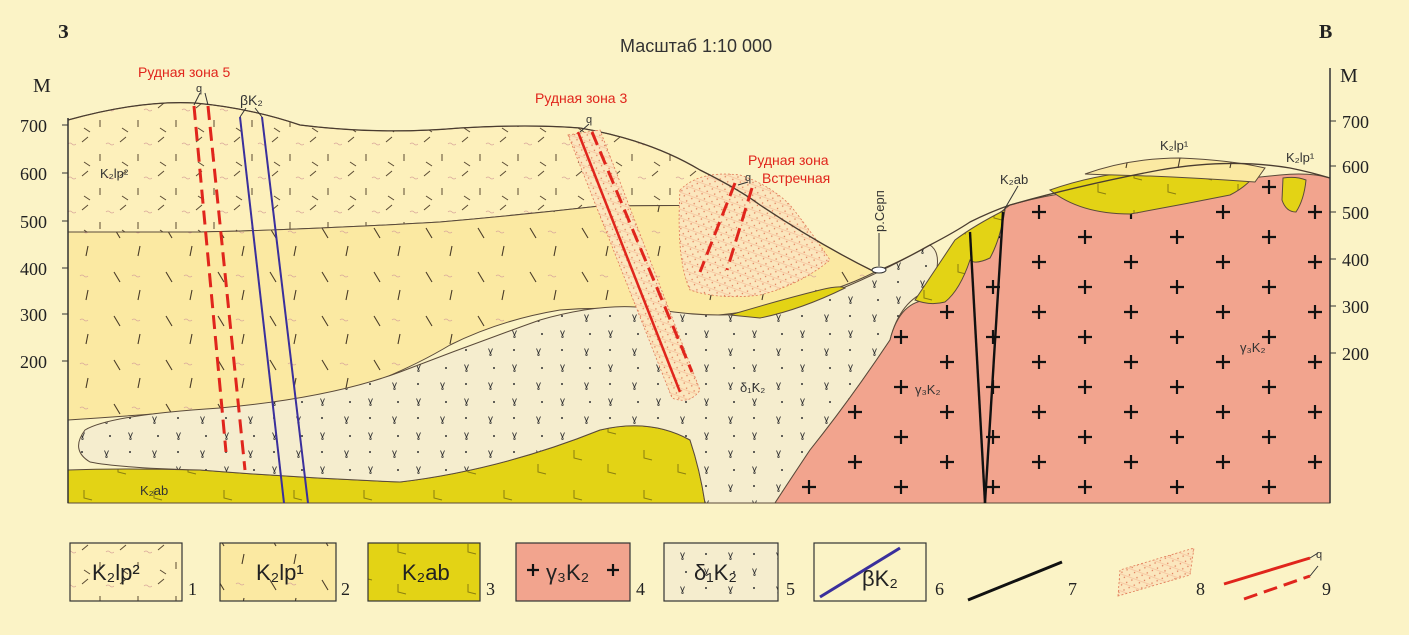  What do you see at coordinates (752, 387) in the screenshot?
I see `label-delta-section: δ₁K₂` at bounding box center [752, 387].